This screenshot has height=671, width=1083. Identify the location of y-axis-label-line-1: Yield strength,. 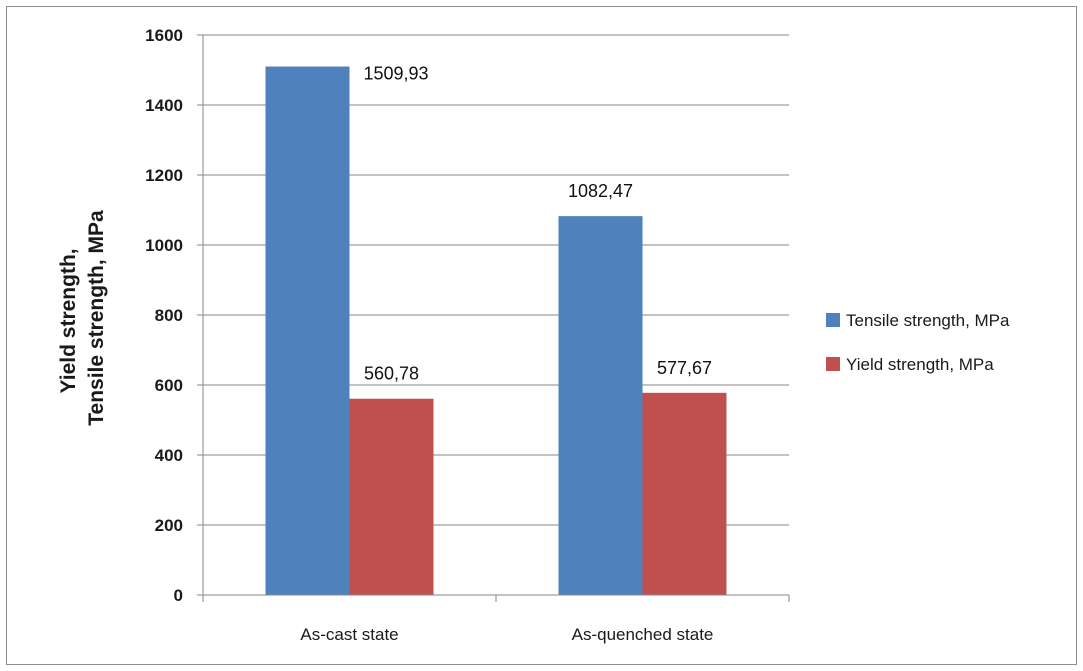
(68, 320).